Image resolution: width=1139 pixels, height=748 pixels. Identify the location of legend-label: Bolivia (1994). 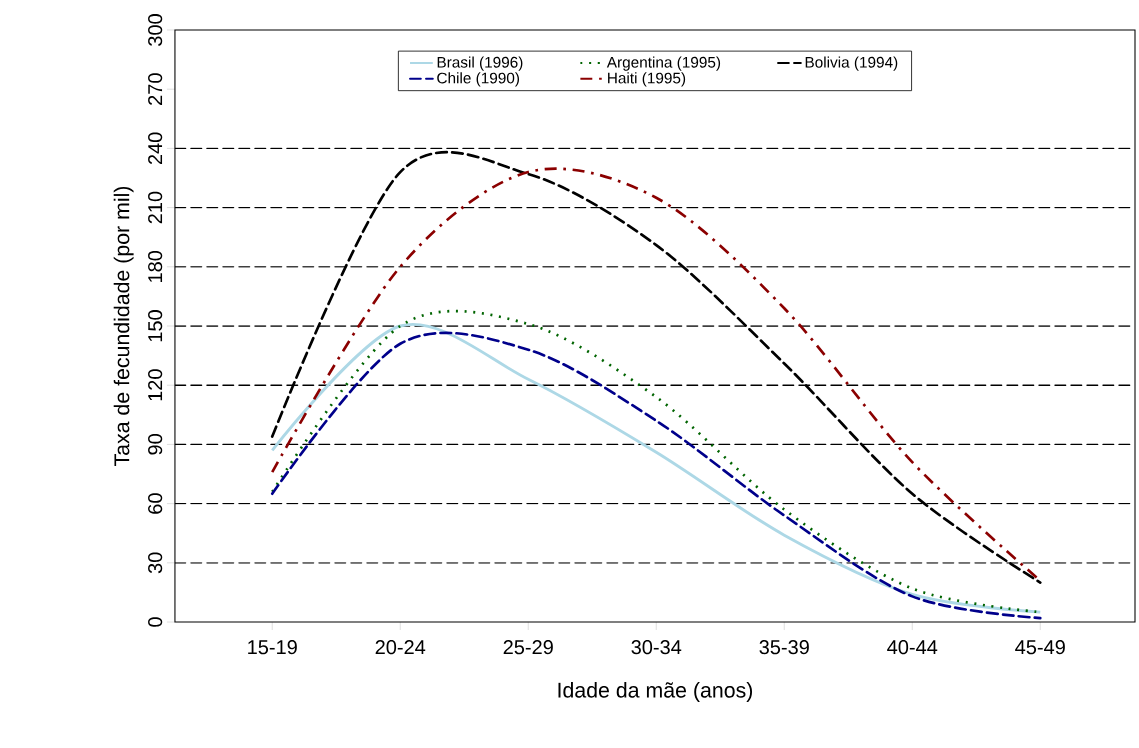
(851, 63).